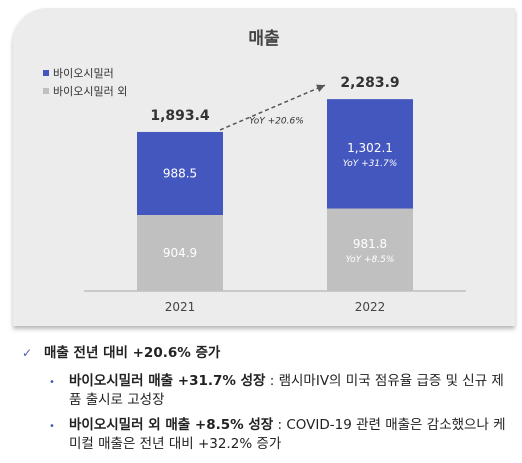  Describe the element at coordinates (167, 381) in the screenshot. I see `bullet-sub-bold: 바이오시밀러 매출 +31.7% 성장` at that location.